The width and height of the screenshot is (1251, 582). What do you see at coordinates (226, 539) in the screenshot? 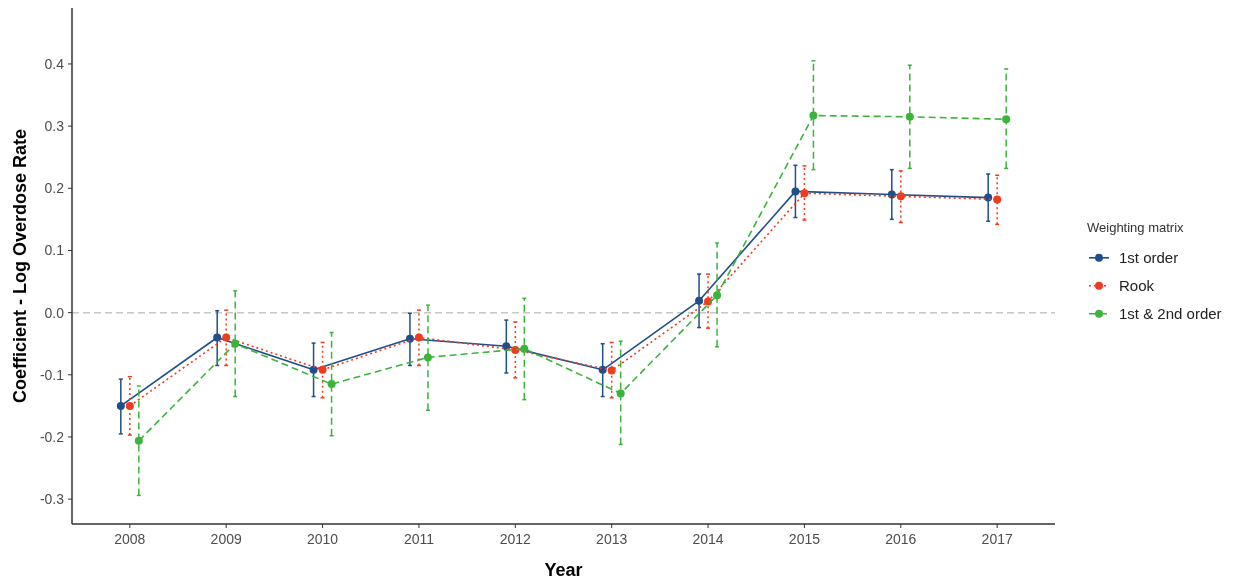
I see `x-tick-label: 2009` at bounding box center [226, 539].